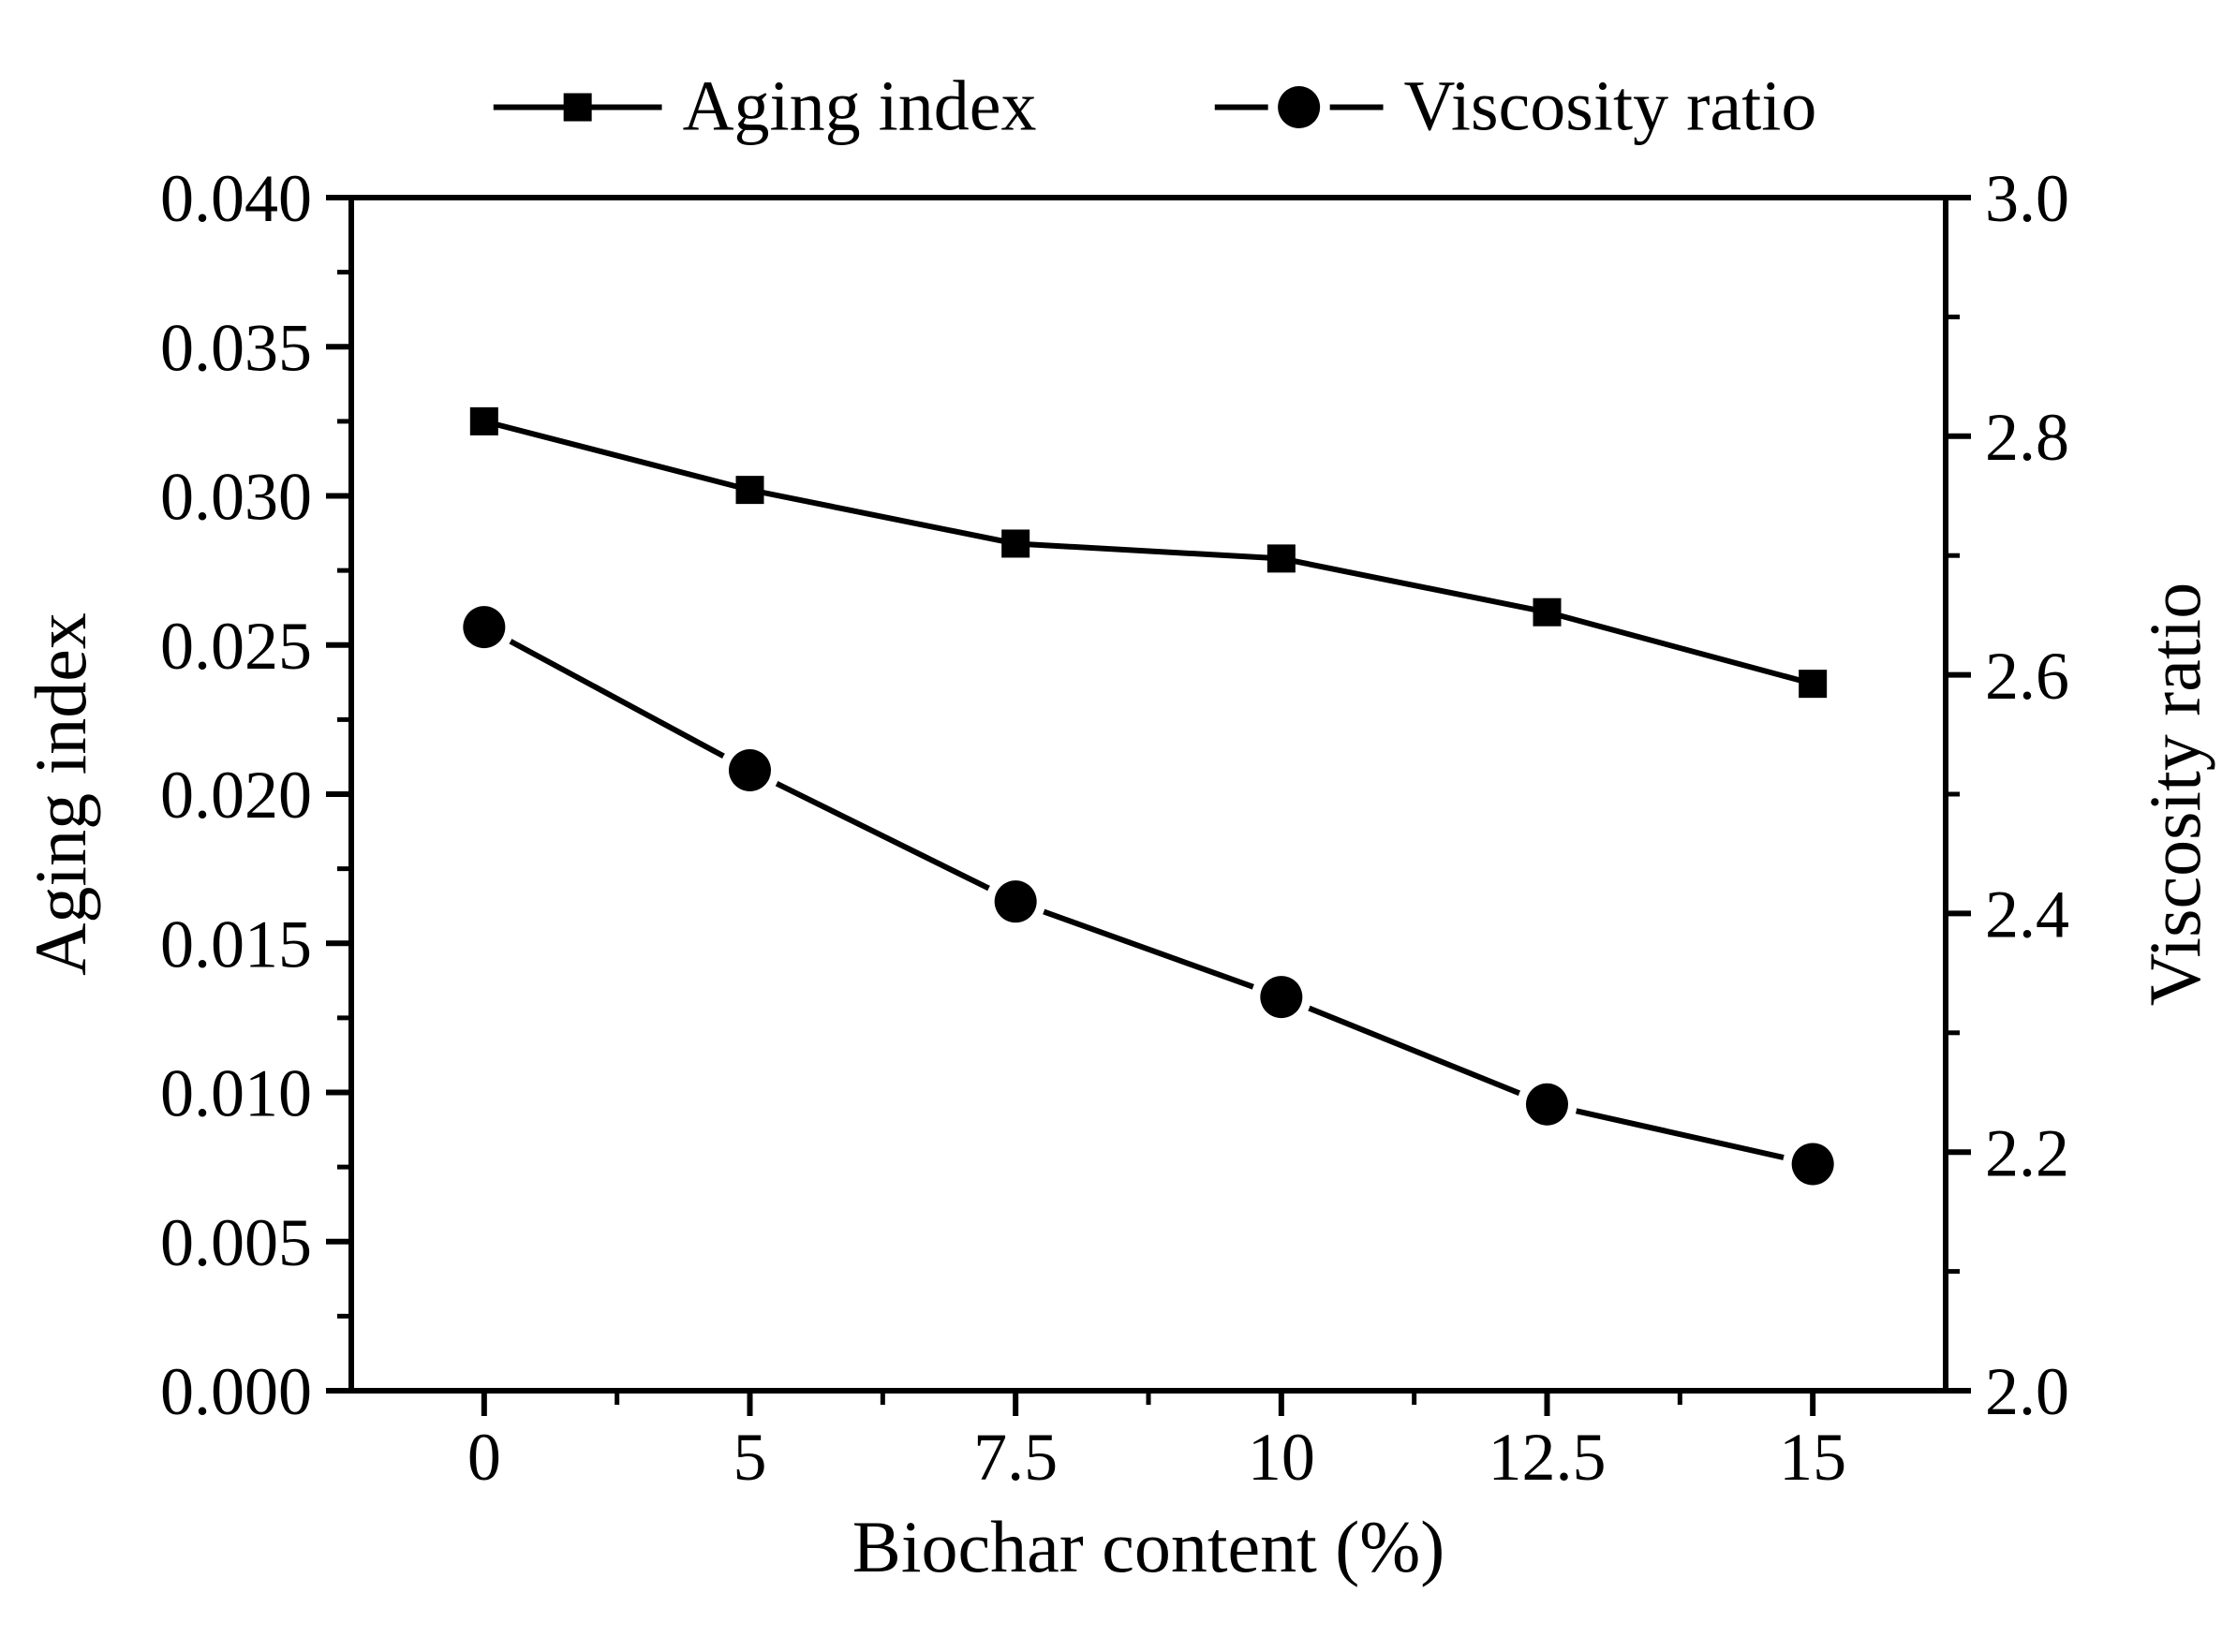  Describe the element at coordinates (1015, 1458) in the screenshot. I see `x-axis-tick-label: 7.5` at that location.